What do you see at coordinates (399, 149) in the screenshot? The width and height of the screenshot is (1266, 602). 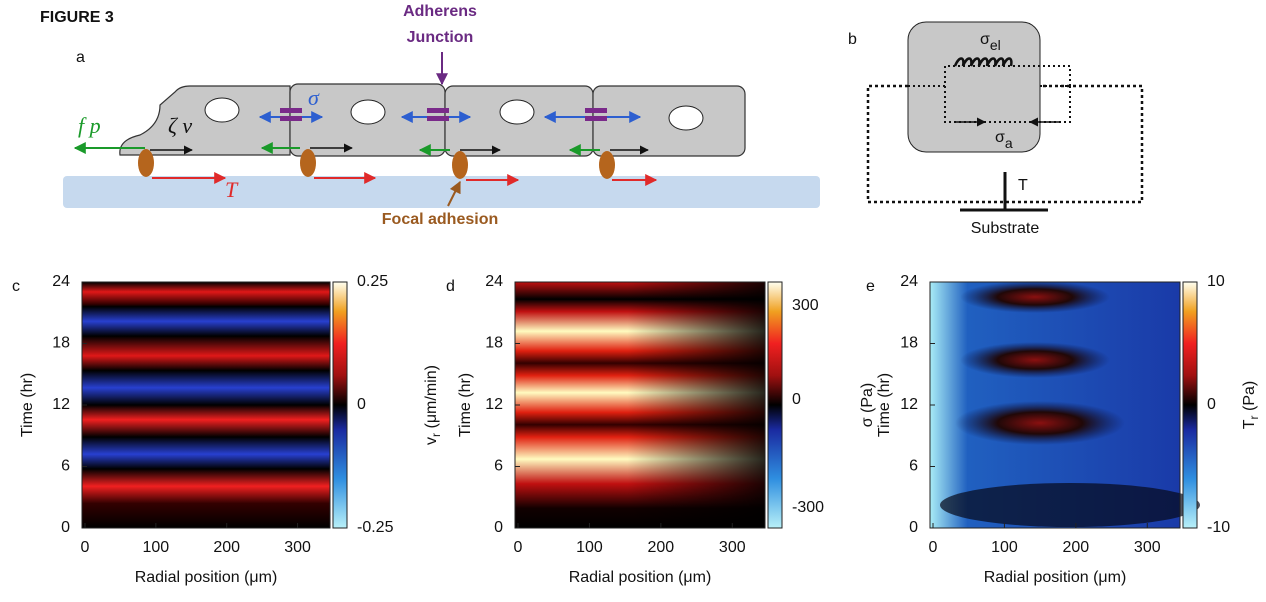 I see `velocity-arrows` at bounding box center [399, 149].